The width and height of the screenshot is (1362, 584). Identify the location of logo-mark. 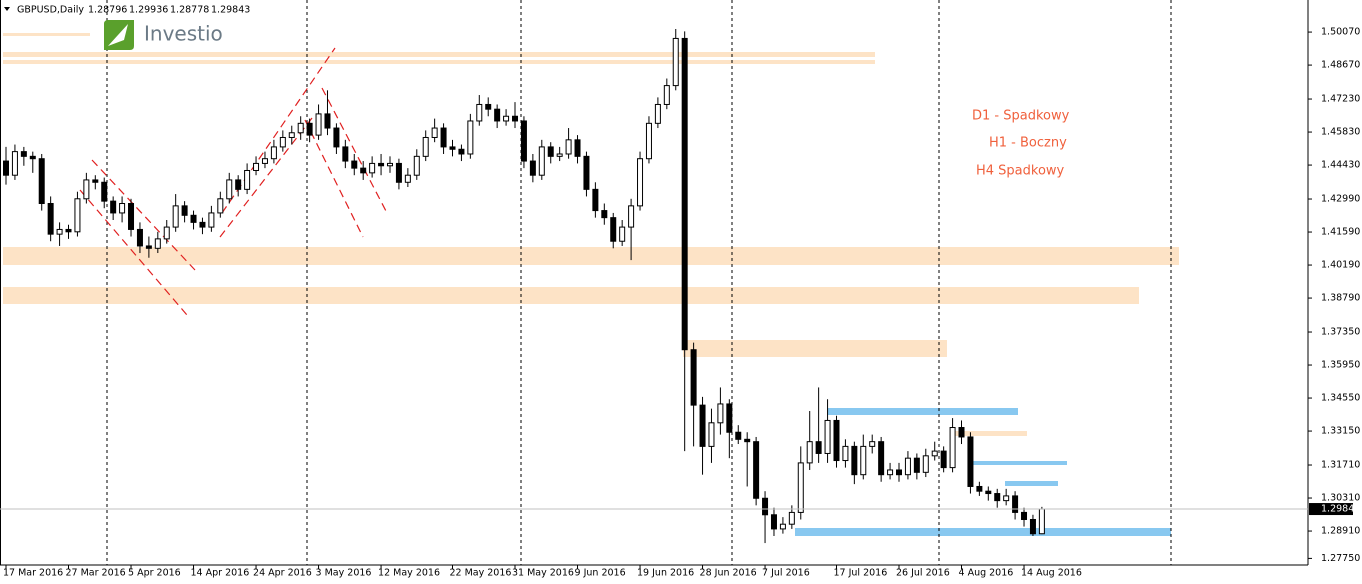
(118, 35).